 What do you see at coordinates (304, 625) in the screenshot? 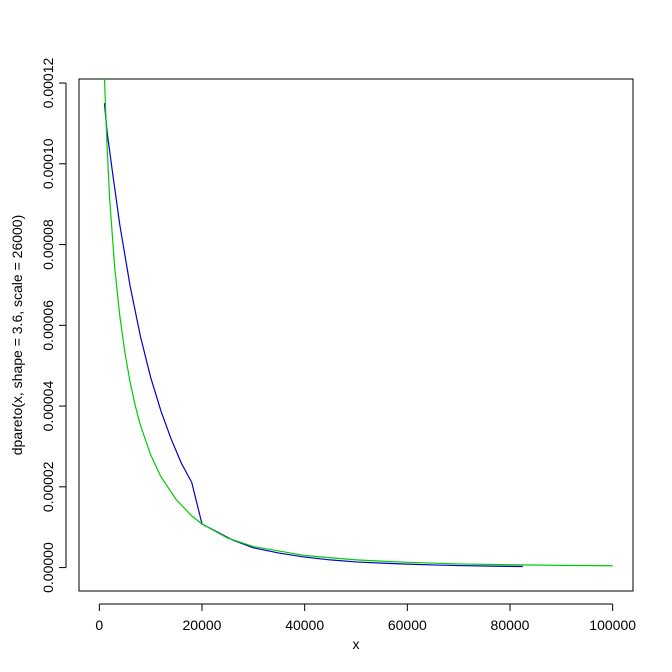
I see `x-tick-label: 40000` at bounding box center [304, 625].